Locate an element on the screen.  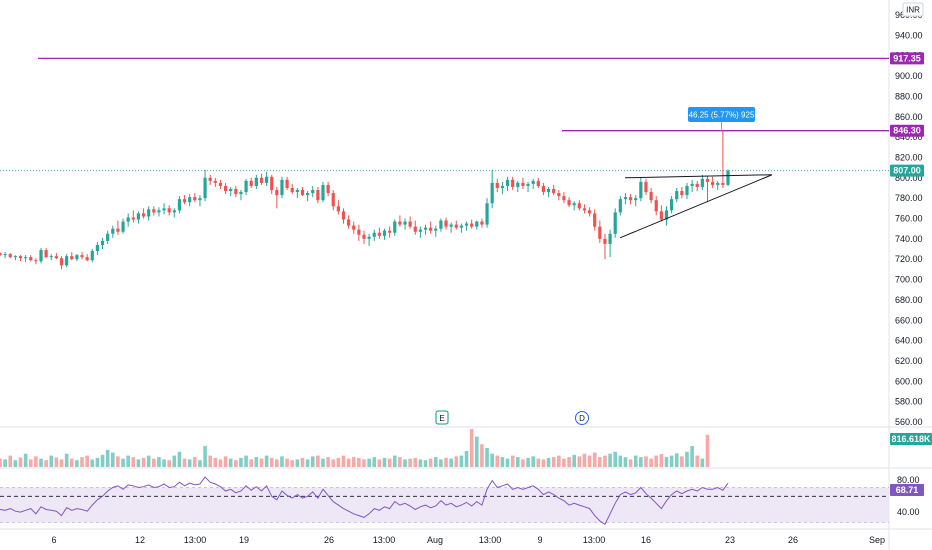
level-badge: 917.35 is located at coordinates (907, 58).